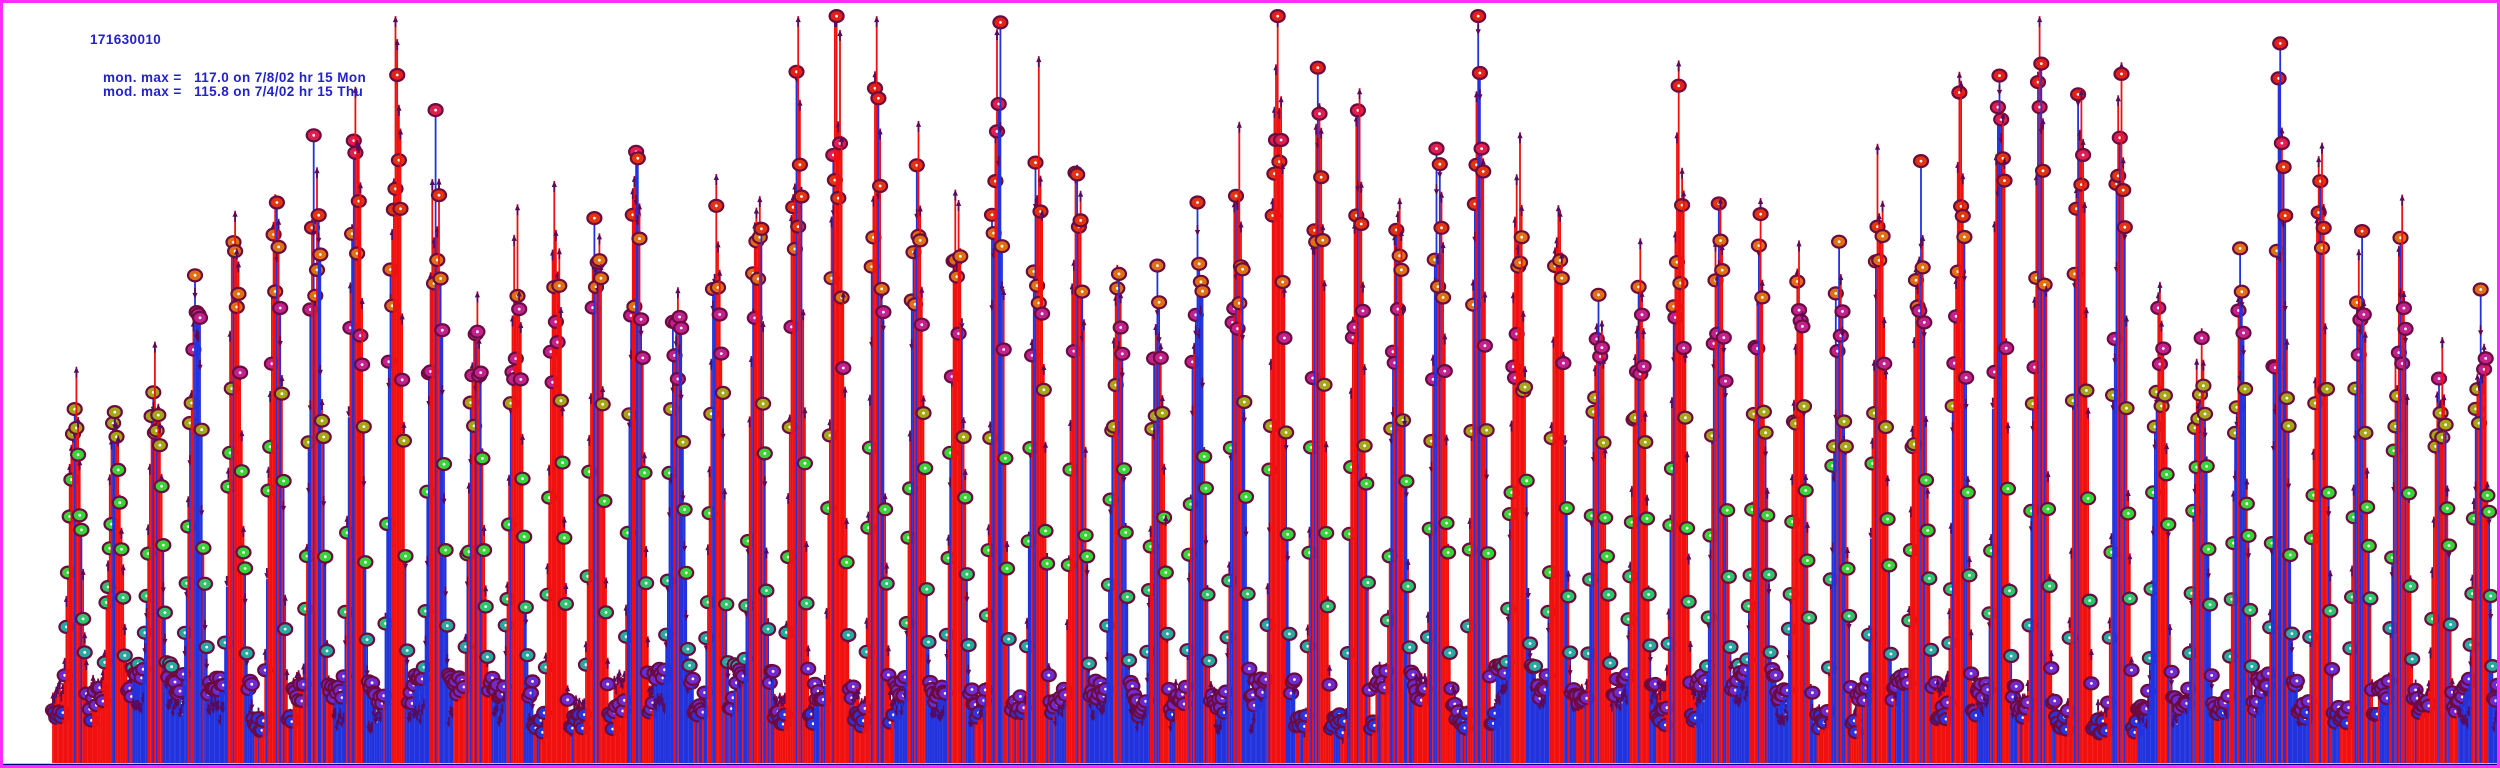  What do you see at coordinates (126, 39) in the screenshot?
I see `site-id-title: 171630010` at bounding box center [126, 39].